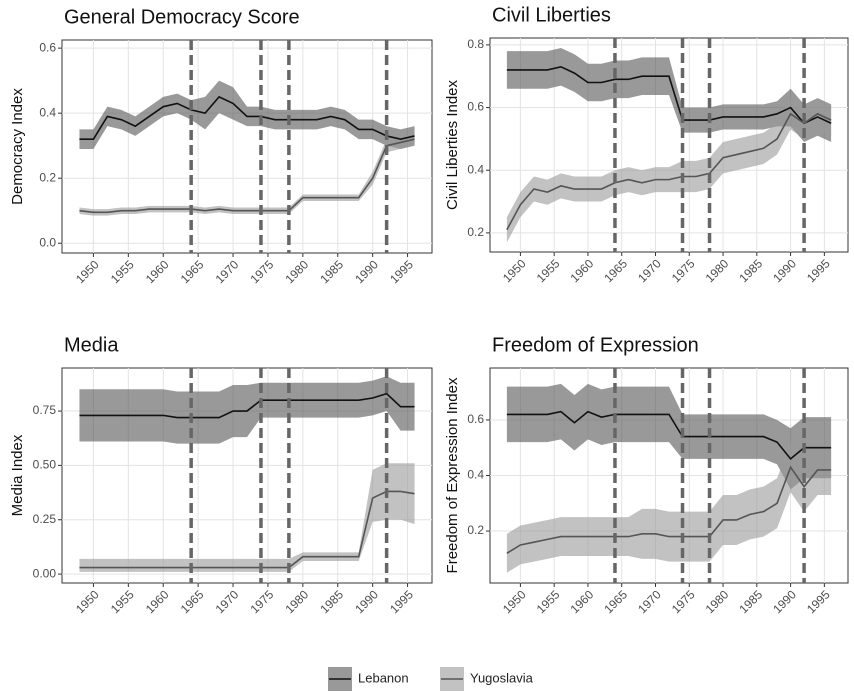 This screenshot has height=692, width=854. Describe the element at coordinates (383, 677) in the screenshot. I see `legend-label: Lebanon` at that location.